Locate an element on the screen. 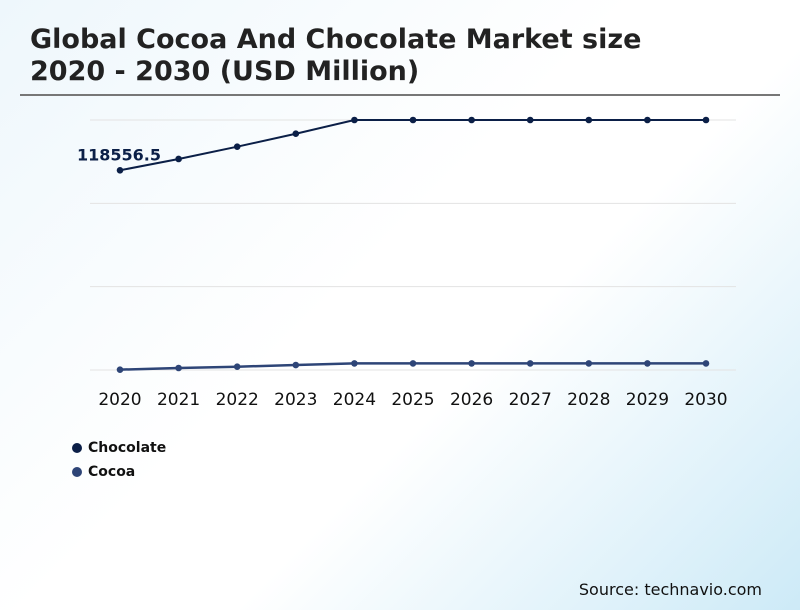 The image size is (800, 610). x-tick-label: 2025 is located at coordinates (412, 400).